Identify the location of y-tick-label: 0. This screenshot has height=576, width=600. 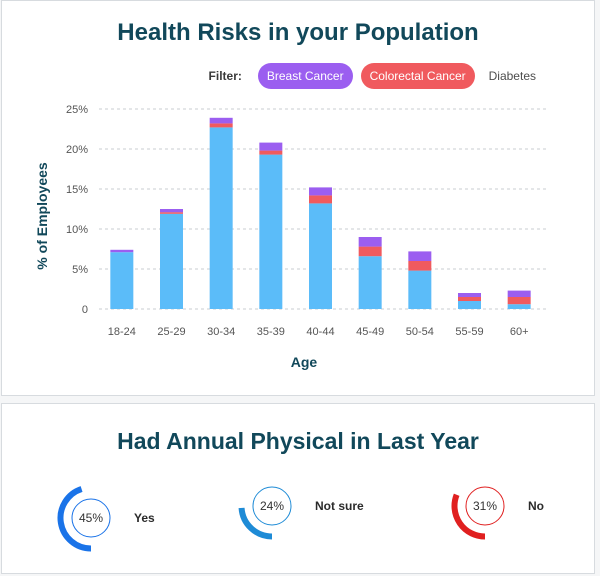
(85, 310).